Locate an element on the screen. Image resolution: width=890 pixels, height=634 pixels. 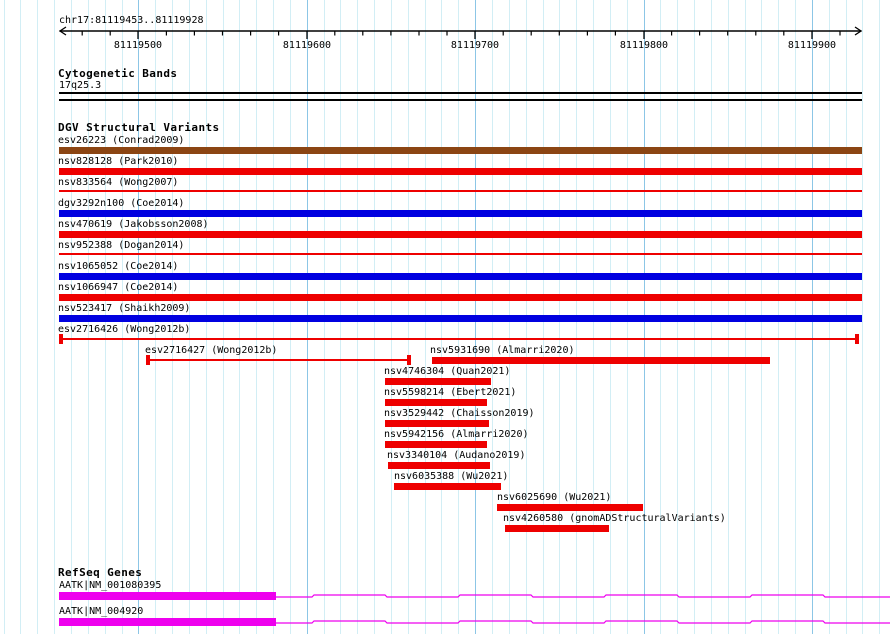
variant-label: nsv4260580 (gnomADStructuralVariants) is located at coordinates (614, 518).